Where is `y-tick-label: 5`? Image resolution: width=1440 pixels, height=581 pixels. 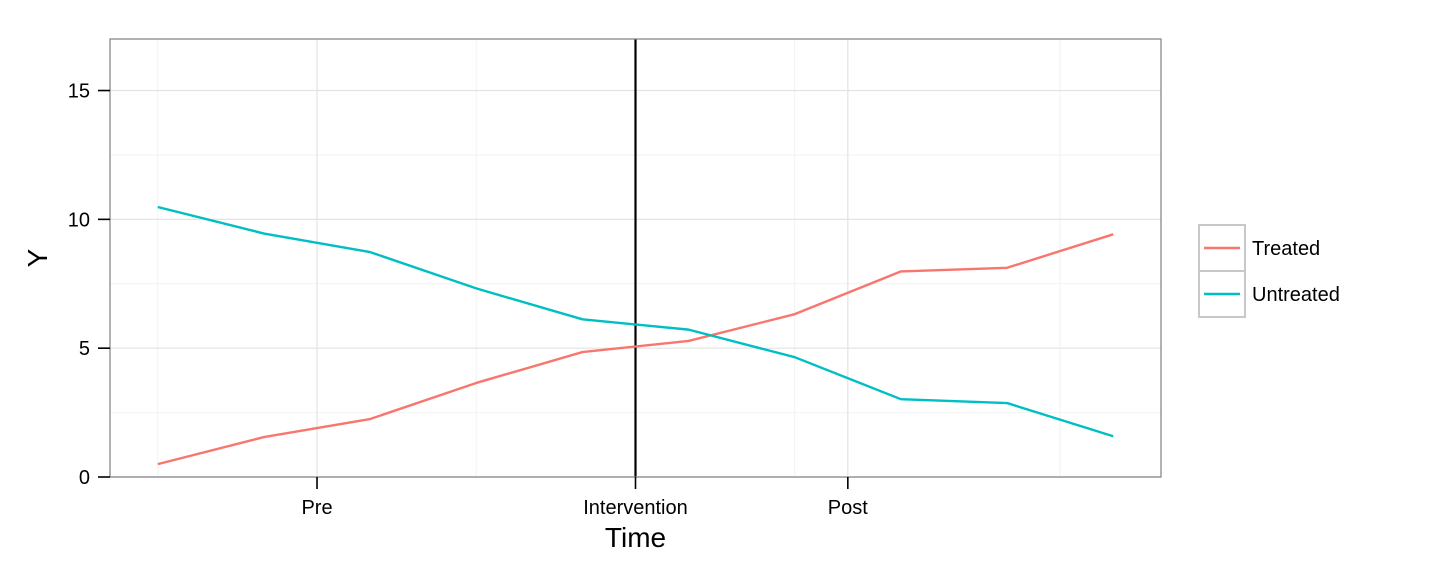
y-tick-label: 5 is located at coordinates (84, 349).